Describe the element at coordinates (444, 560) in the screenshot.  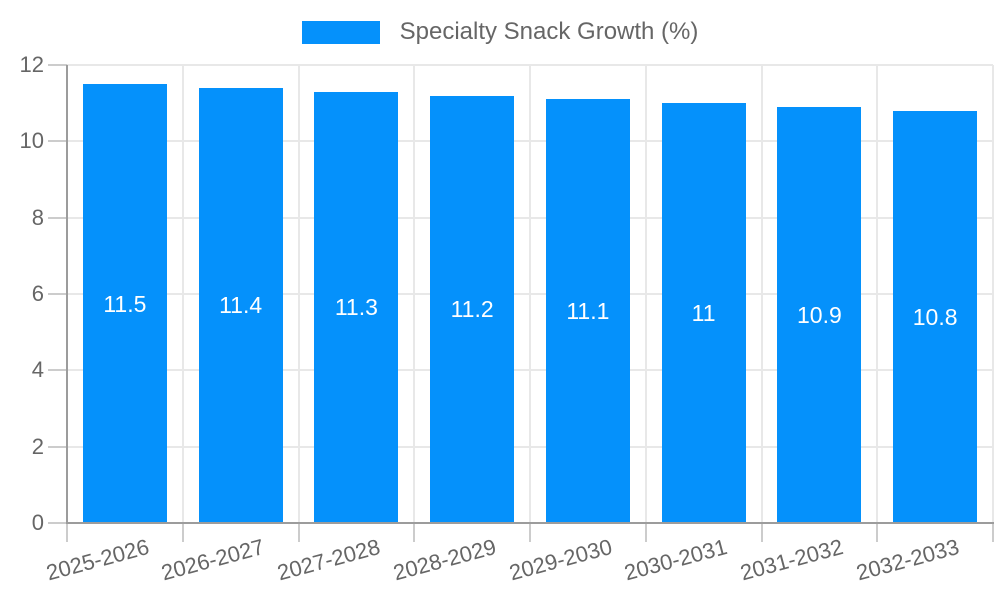
I see `x-axis-label: 2028-2029` at that location.